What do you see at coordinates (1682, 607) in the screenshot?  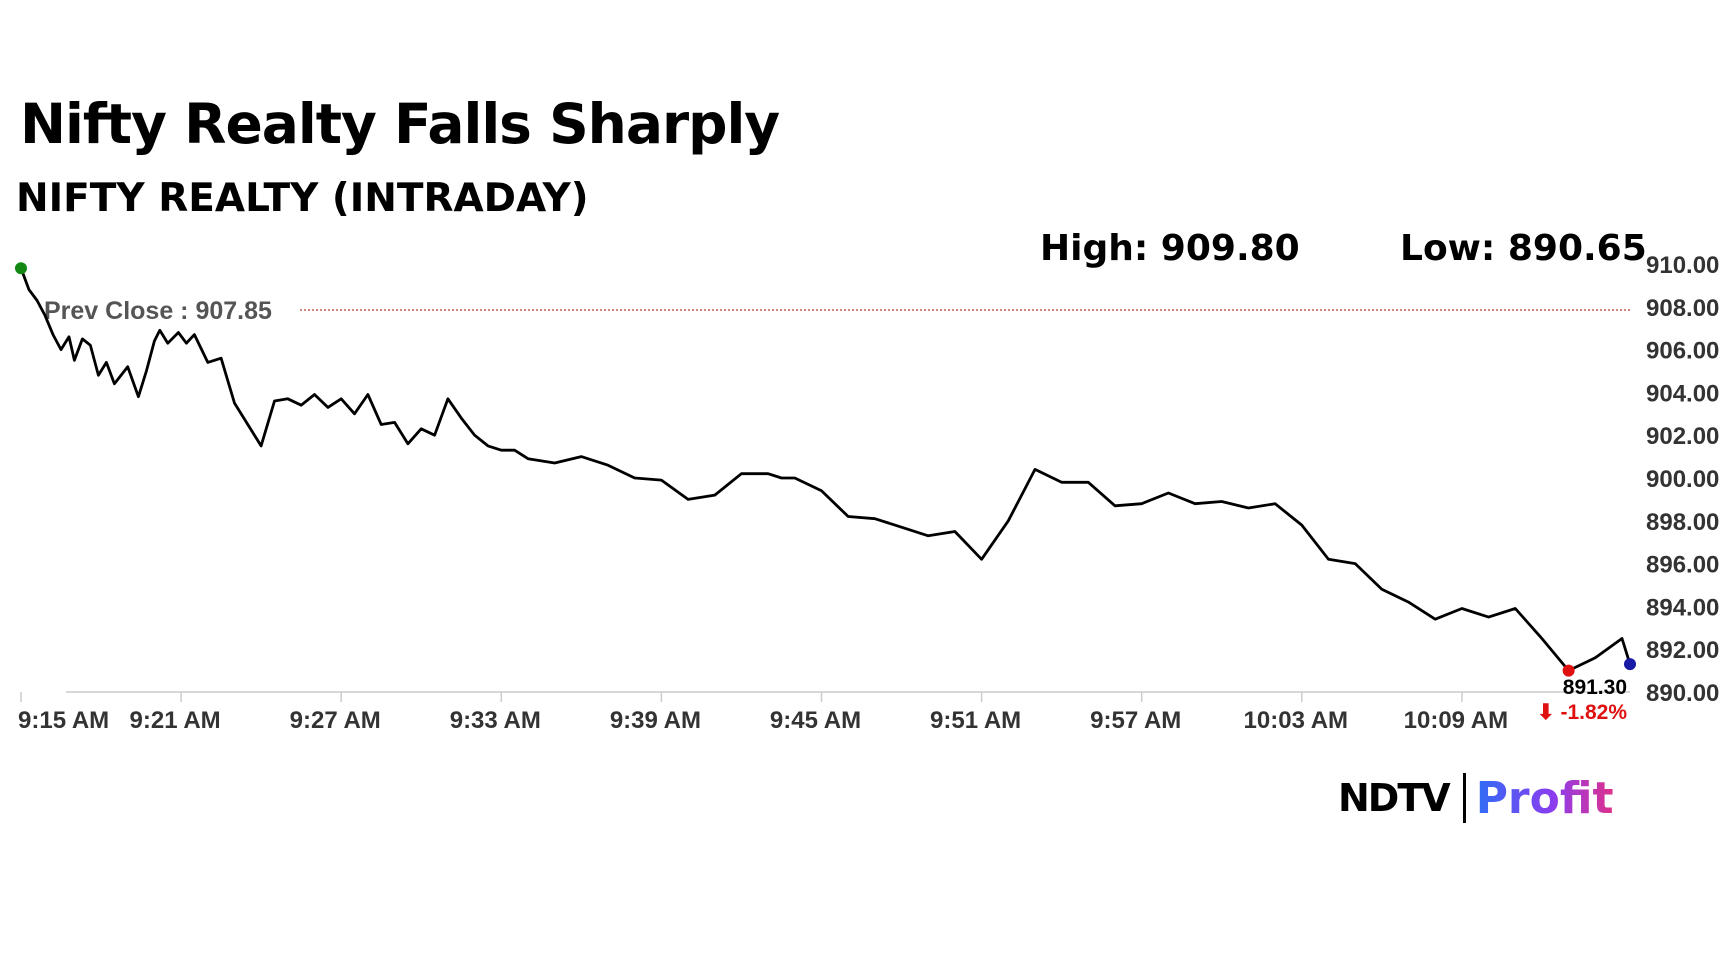 I see `y-tick-label: 894.00` at bounding box center [1682, 607].